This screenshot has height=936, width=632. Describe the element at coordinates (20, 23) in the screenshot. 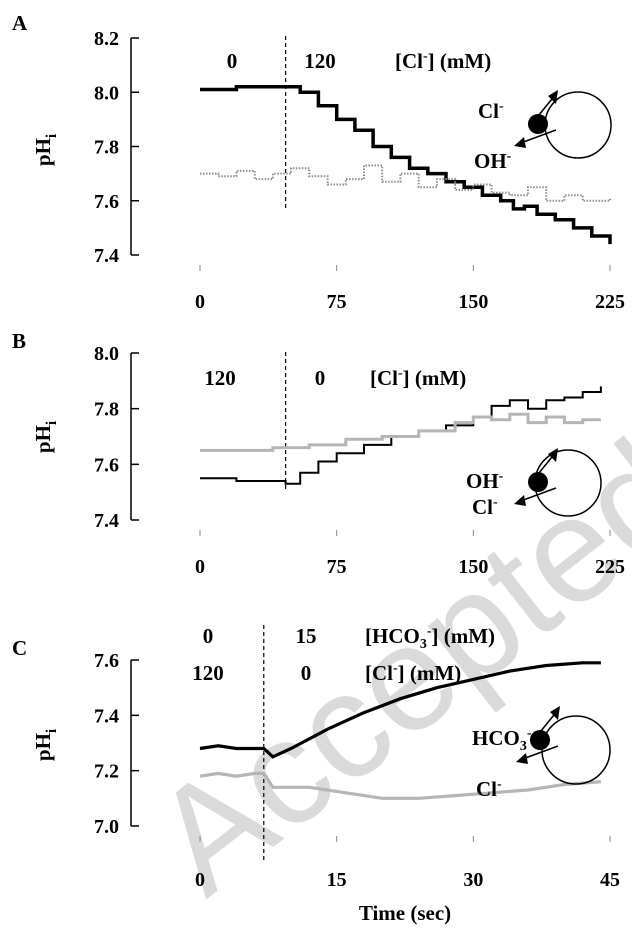

I see `panel-letter: A` at that location.